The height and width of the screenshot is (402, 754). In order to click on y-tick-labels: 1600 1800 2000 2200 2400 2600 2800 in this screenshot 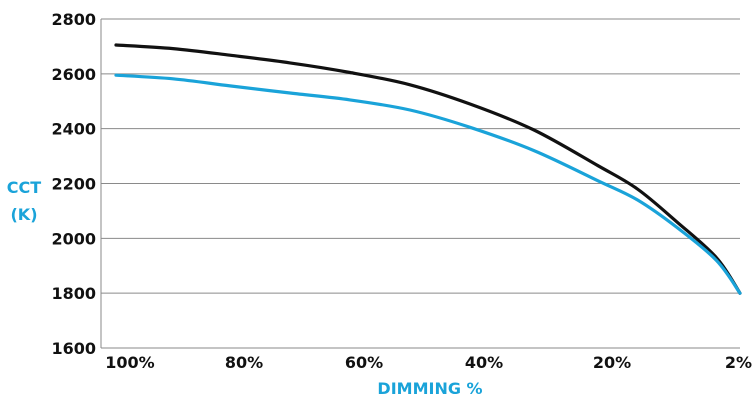, I will do `click(73, 184)`.